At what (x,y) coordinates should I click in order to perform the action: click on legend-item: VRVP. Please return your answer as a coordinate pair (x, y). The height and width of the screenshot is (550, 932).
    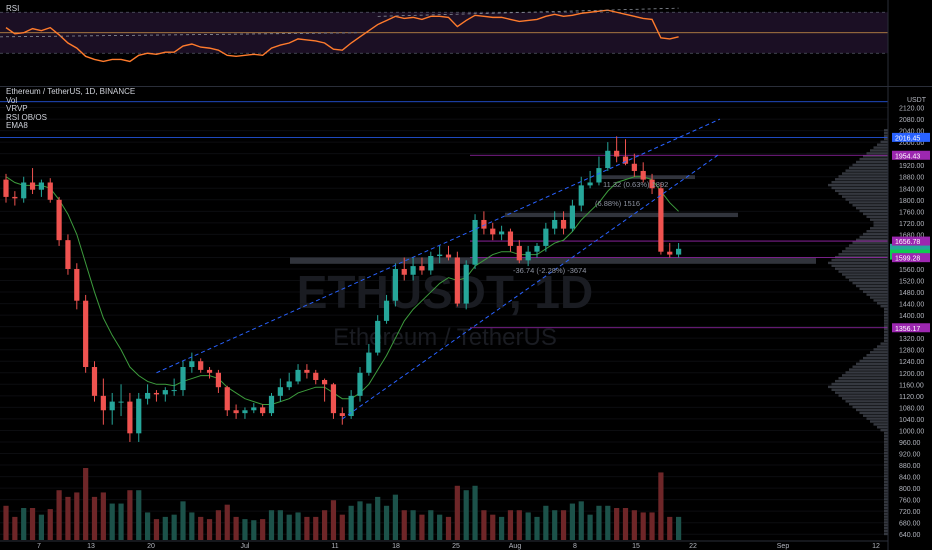
    Looking at the image, I should click on (17, 108).